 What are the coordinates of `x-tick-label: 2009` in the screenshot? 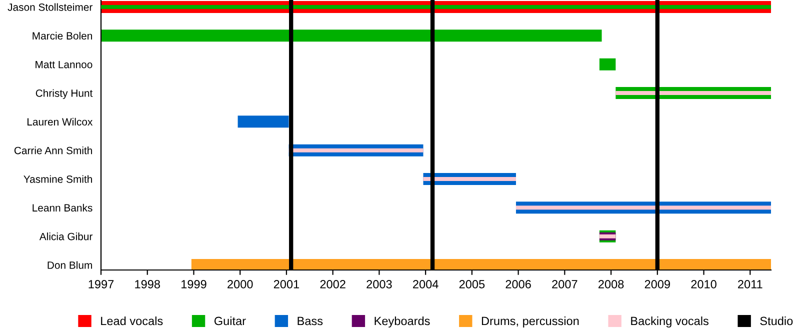 It's located at (657, 284).